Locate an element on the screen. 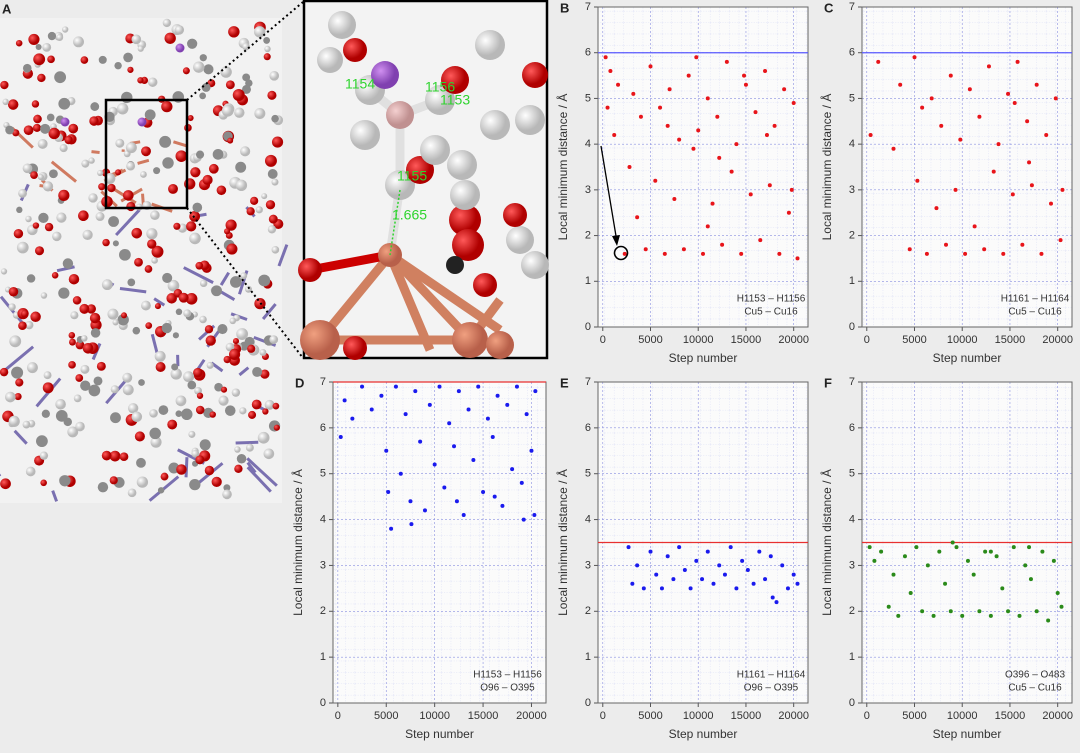 Image resolution: width=1080 pixels, height=753 pixels. y-tick-label: 6 is located at coordinates (852, 428).